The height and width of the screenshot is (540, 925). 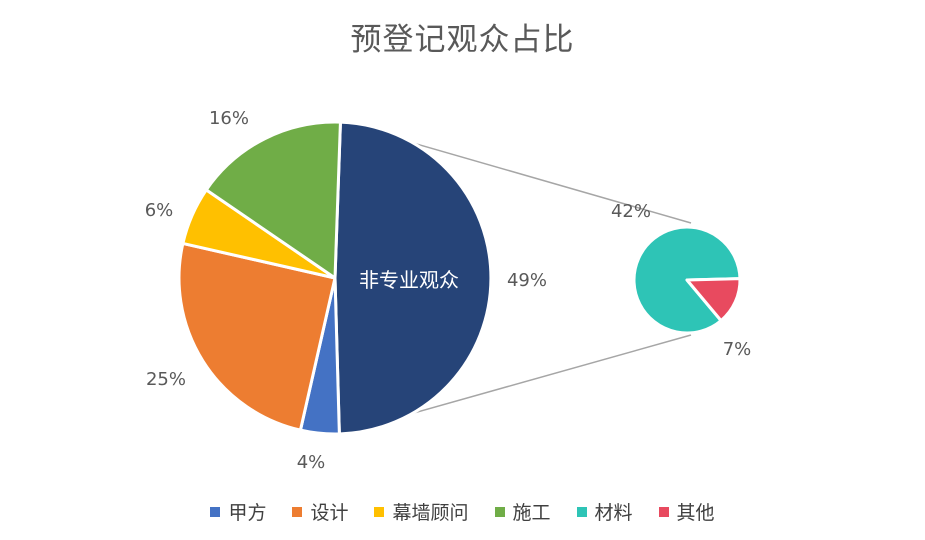 What do you see at coordinates (527, 280) in the screenshot?
I see `data-label: 49%` at bounding box center [527, 280].